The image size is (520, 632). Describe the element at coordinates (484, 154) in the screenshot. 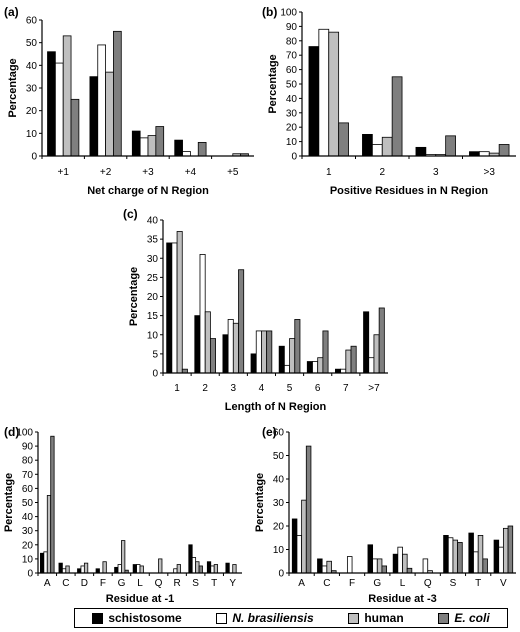

I see `bar-b->3-nbrasiliensis` at that location.